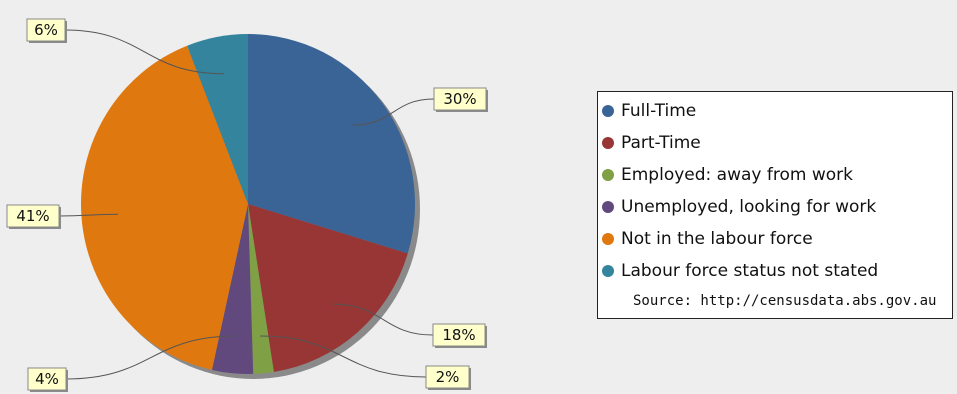 The height and width of the screenshot is (394, 957). What do you see at coordinates (737, 175) in the screenshot?
I see `legend-label: Employed: away from work` at bounding box center [737, 175].